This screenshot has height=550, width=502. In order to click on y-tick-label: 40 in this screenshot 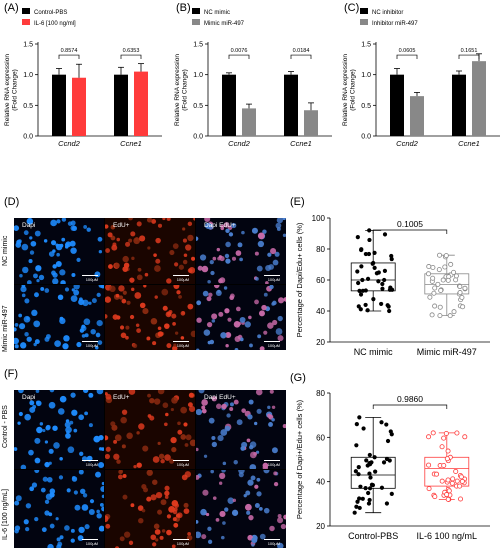, I will do `click(320, 311)`.